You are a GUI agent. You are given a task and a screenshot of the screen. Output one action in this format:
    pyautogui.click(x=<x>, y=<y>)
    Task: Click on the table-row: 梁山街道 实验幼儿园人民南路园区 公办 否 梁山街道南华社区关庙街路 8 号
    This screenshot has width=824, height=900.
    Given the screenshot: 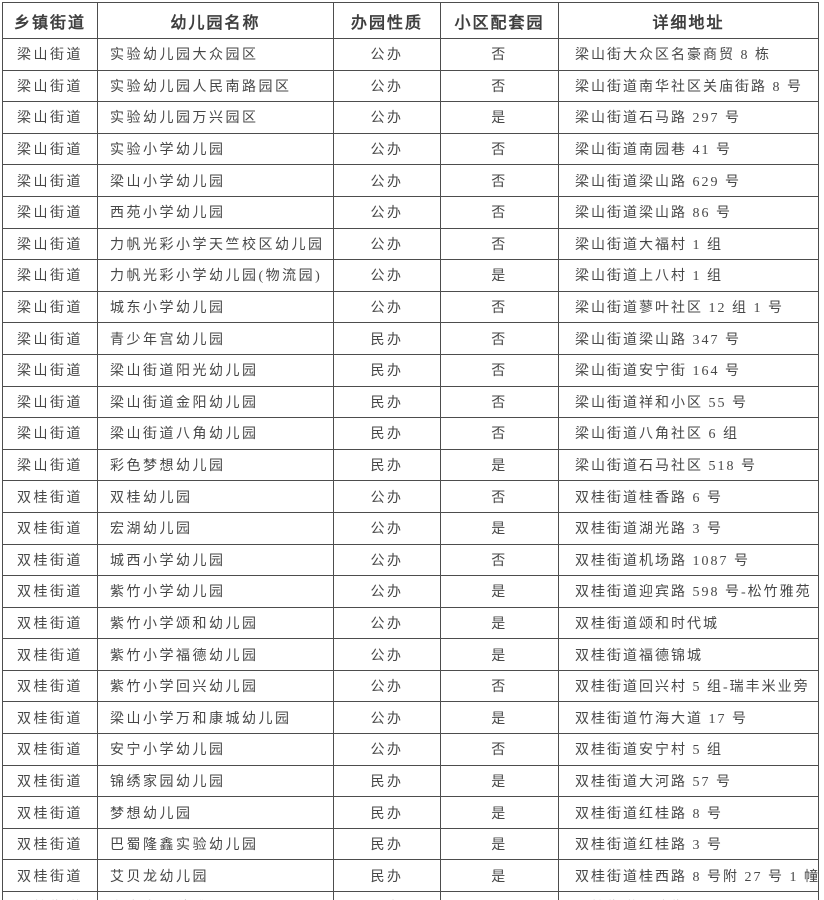 What is the action you would take?
    pyautogui.click(x=410, y=86)
    